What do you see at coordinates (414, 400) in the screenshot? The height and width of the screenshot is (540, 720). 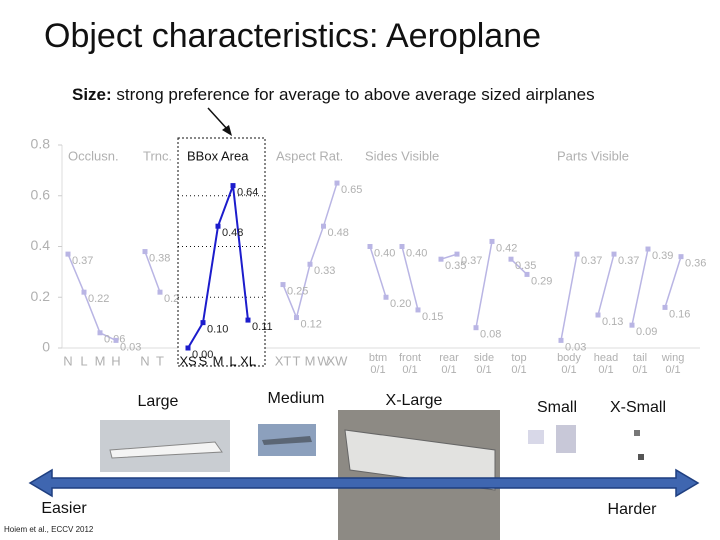 I see `example-label: X-Large` at bounding box center [414, 400].